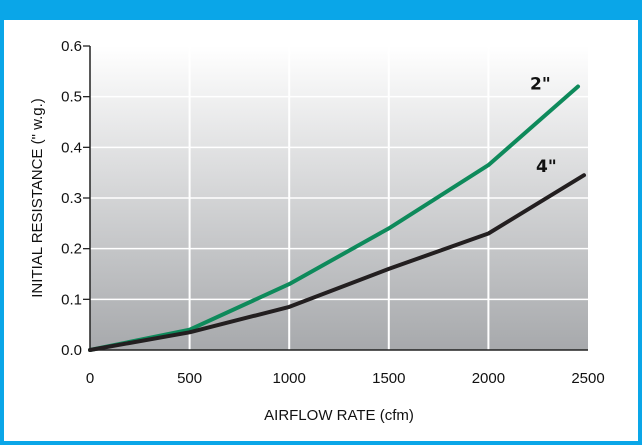  I want to click on series-label-2-inch: 2", so click(540, 85).